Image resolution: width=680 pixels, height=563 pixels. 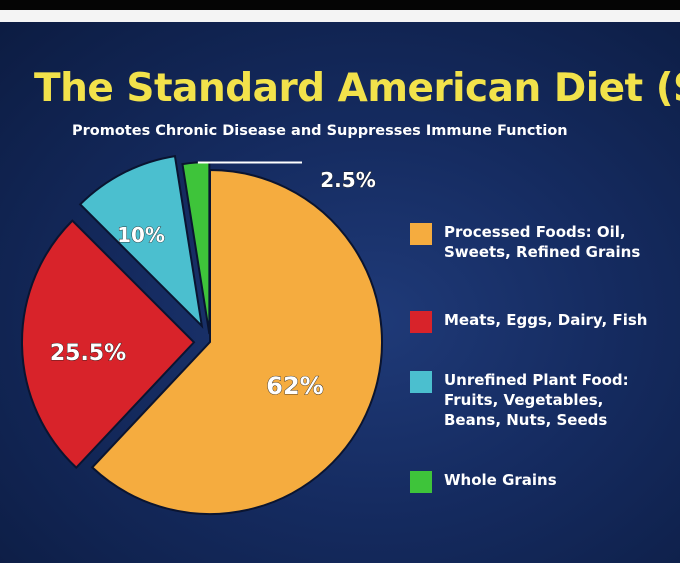 I want to click on legend-label-line: Fruits, Vegetables,, so click(x=524, y=400).